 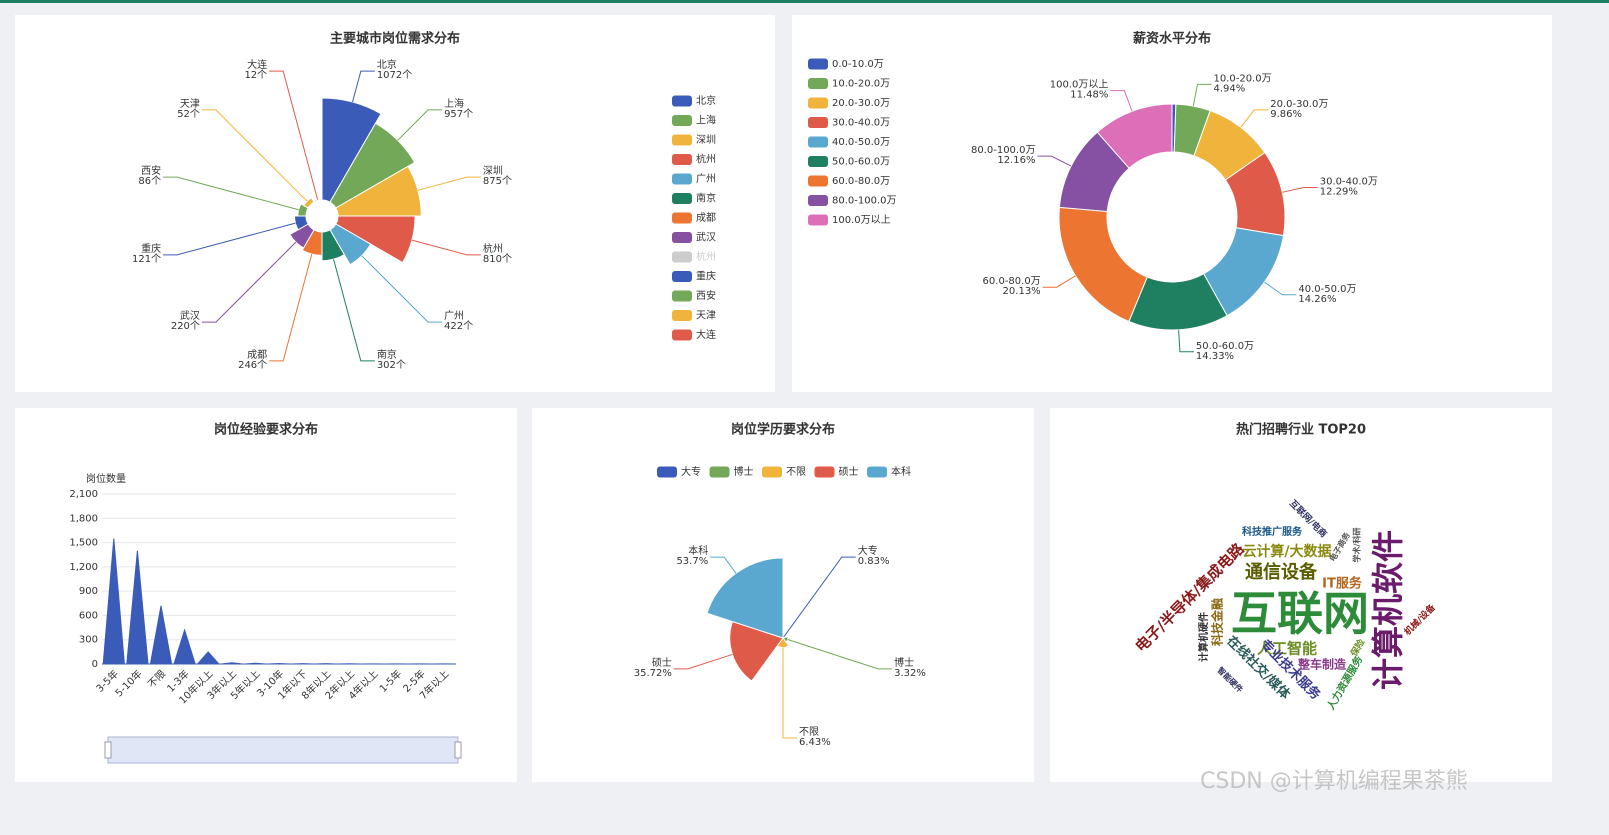 What do you see at coordinates (698, 550) in the screenshot?
I see `data-label-name: 本科` at bounding box center [698, 550].